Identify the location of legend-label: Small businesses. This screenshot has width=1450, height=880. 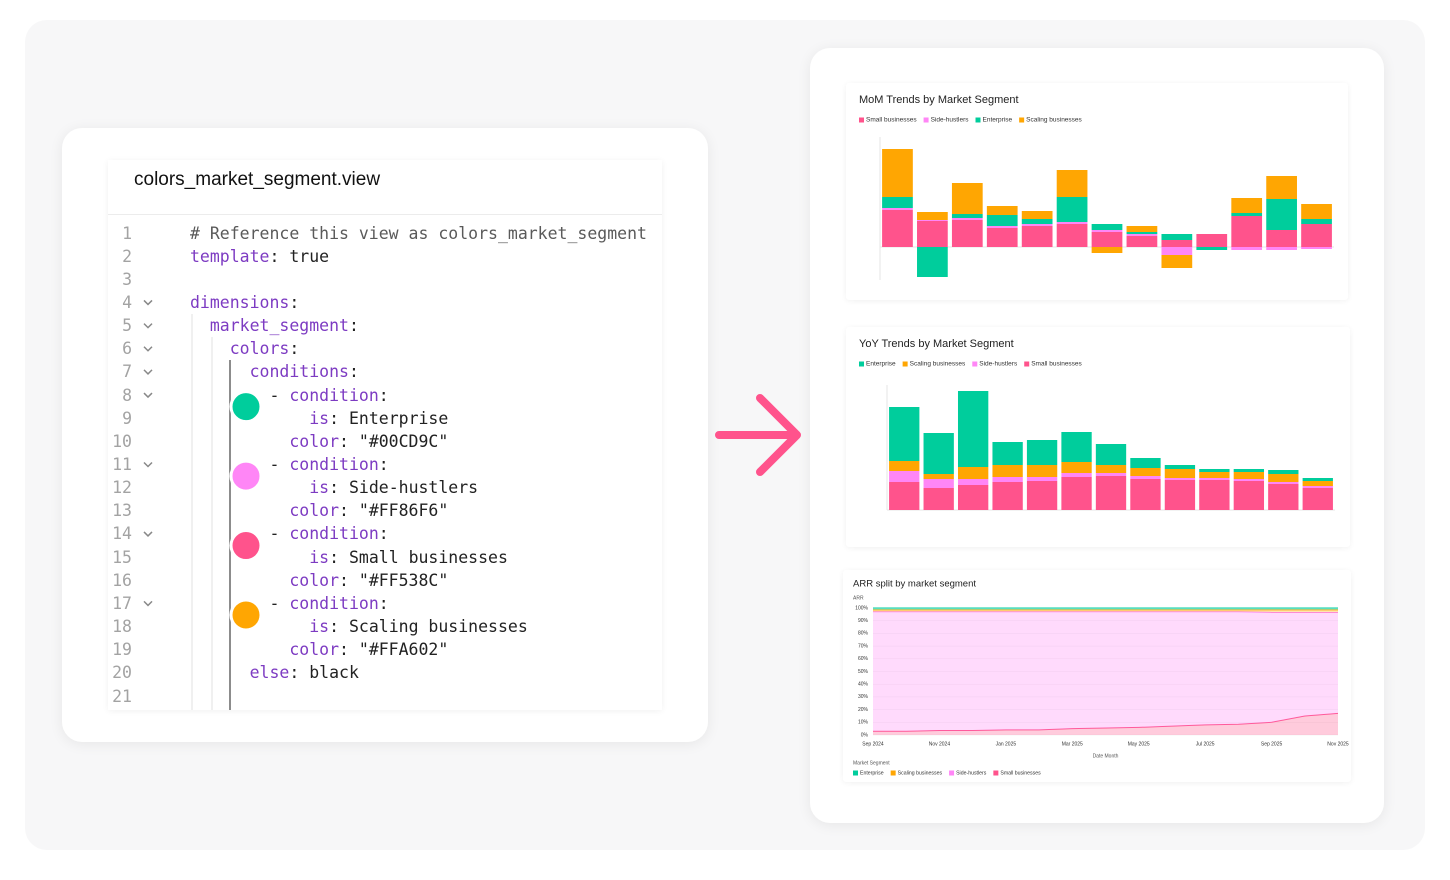
(1020, 773).